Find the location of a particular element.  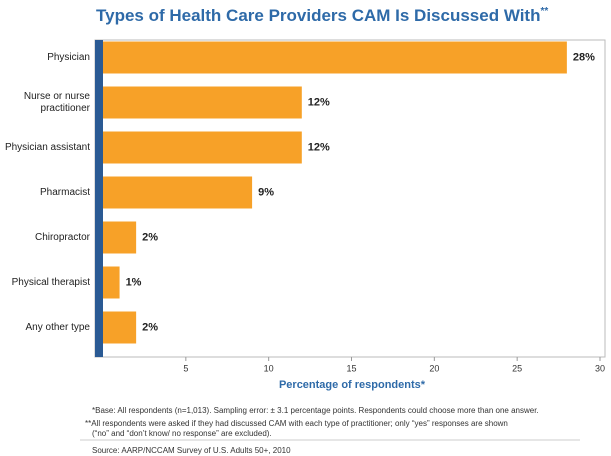

x-tick-label: 30 is located at coordinates (600, 368).